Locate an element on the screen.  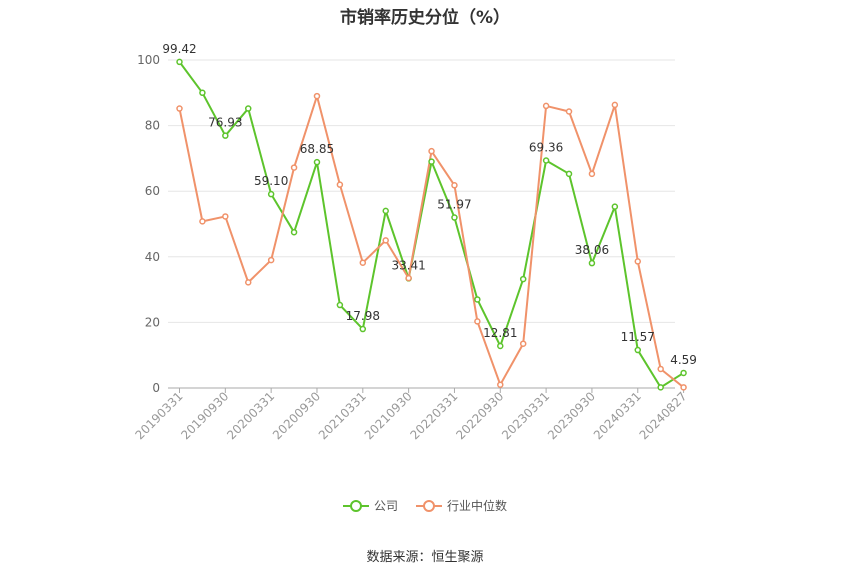
data-label: 69.36 is located at coordinates (546, 147).